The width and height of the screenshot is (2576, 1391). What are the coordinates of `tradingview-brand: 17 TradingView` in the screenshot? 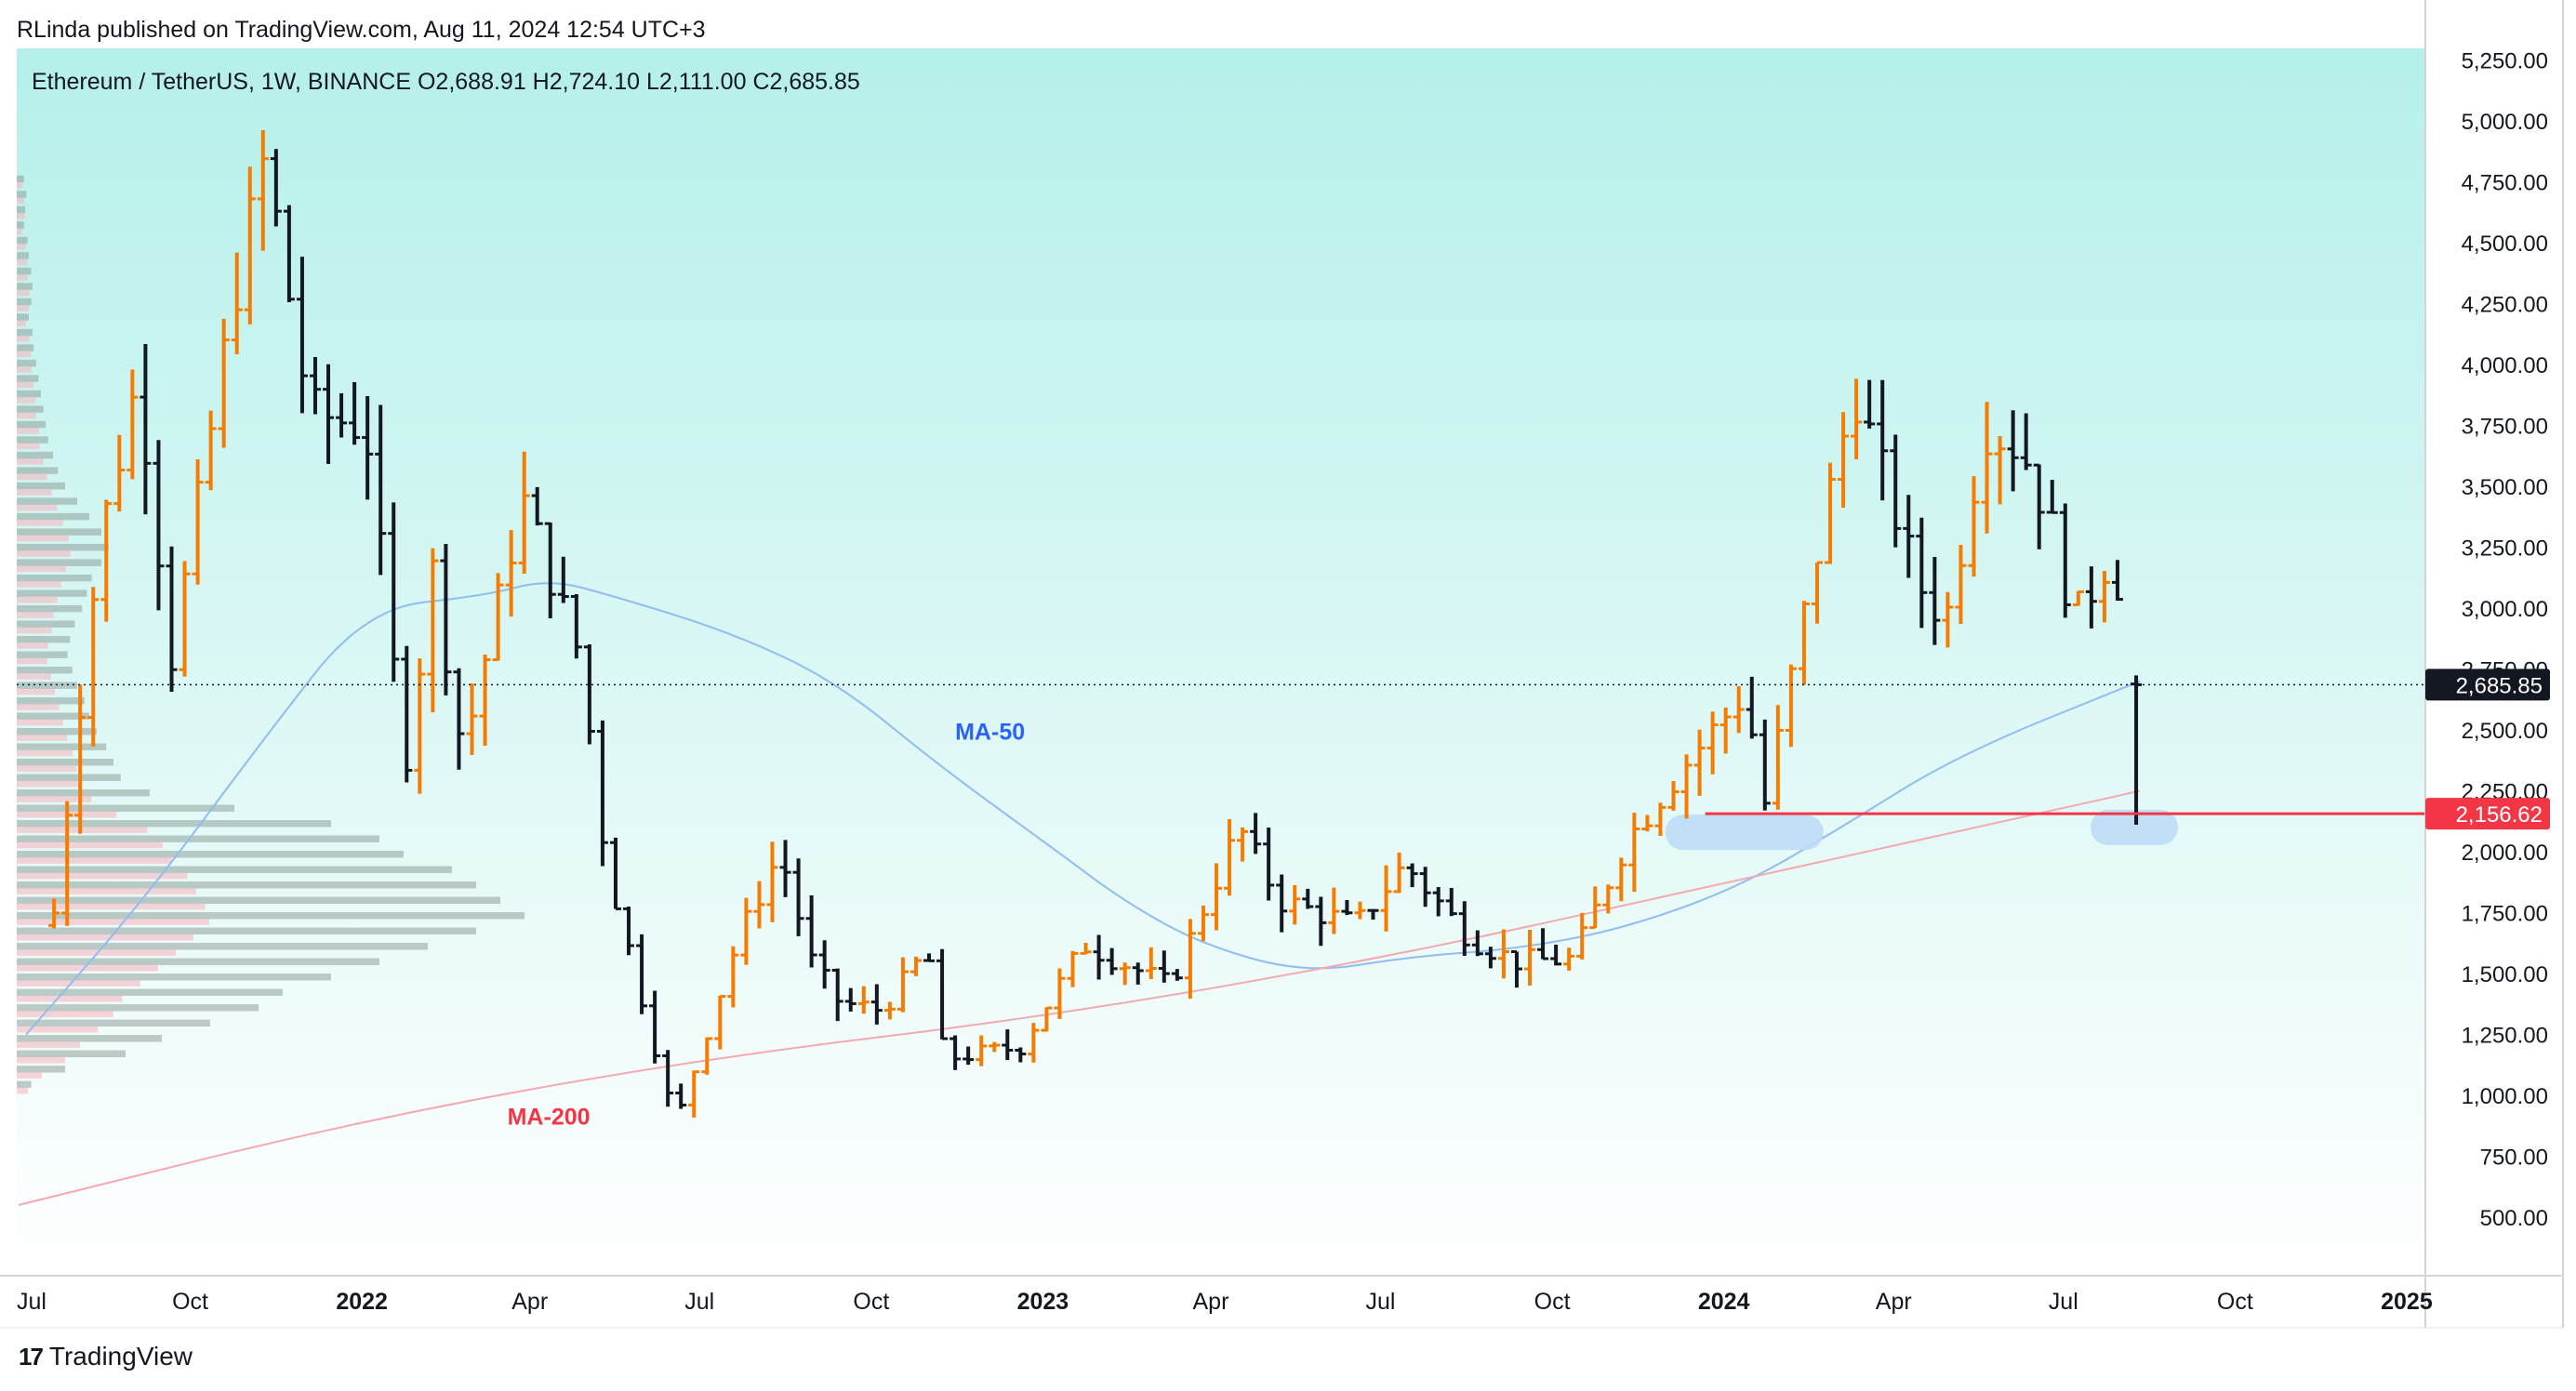 It's located at (106, 1356).